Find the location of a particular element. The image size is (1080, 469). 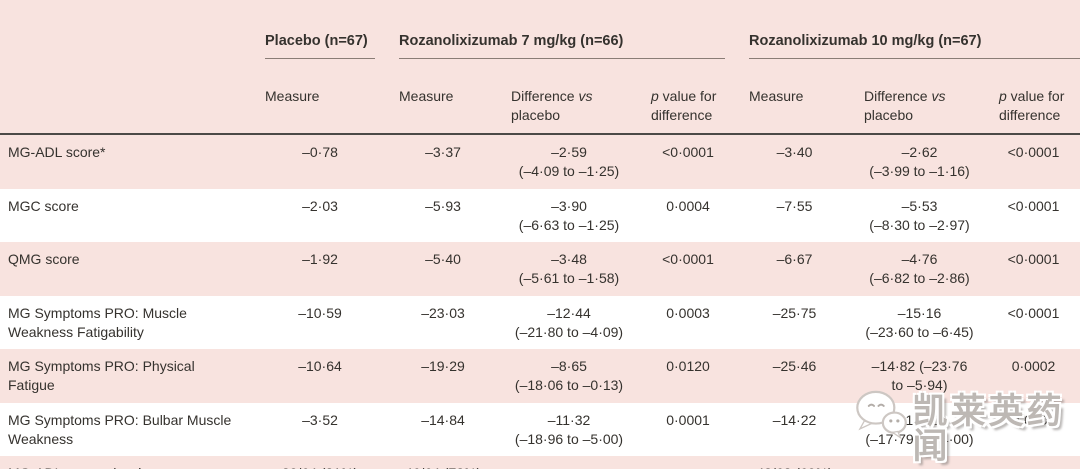

roza10-measure-cell: 43/62 (69%) is located at coordinates (794, 462).